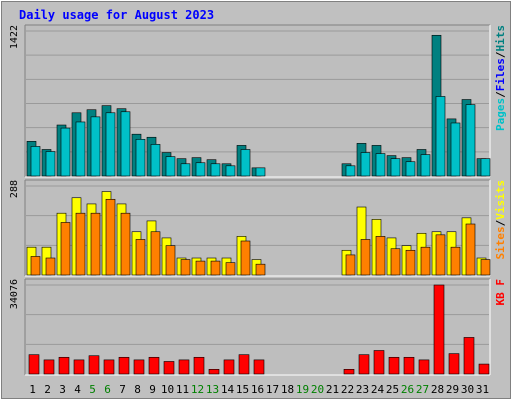  I want to click on x-tick-label: 20, so click(317, 389).